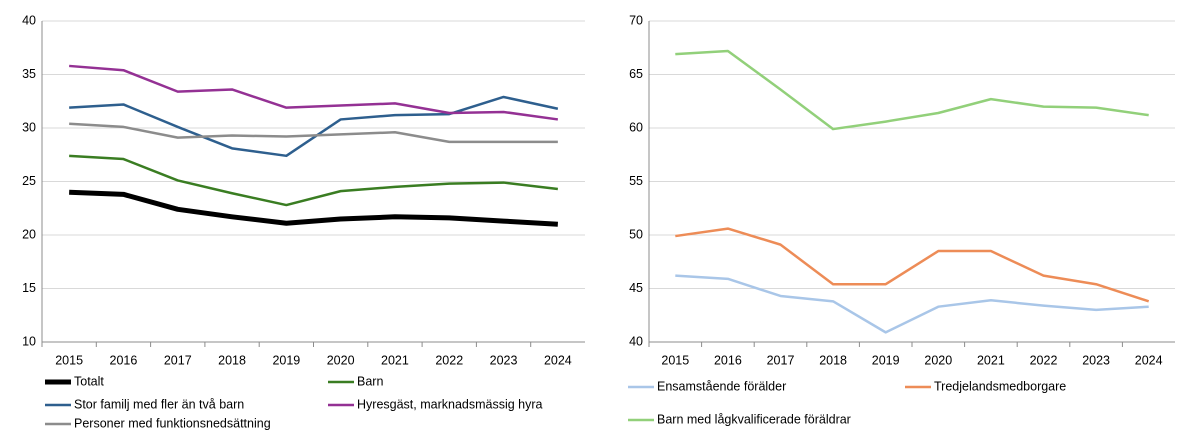  Describe the element at coordinates (159, 404) in the screenshot. I see `legend-label: Stor familj med fler än två barn` at that location.